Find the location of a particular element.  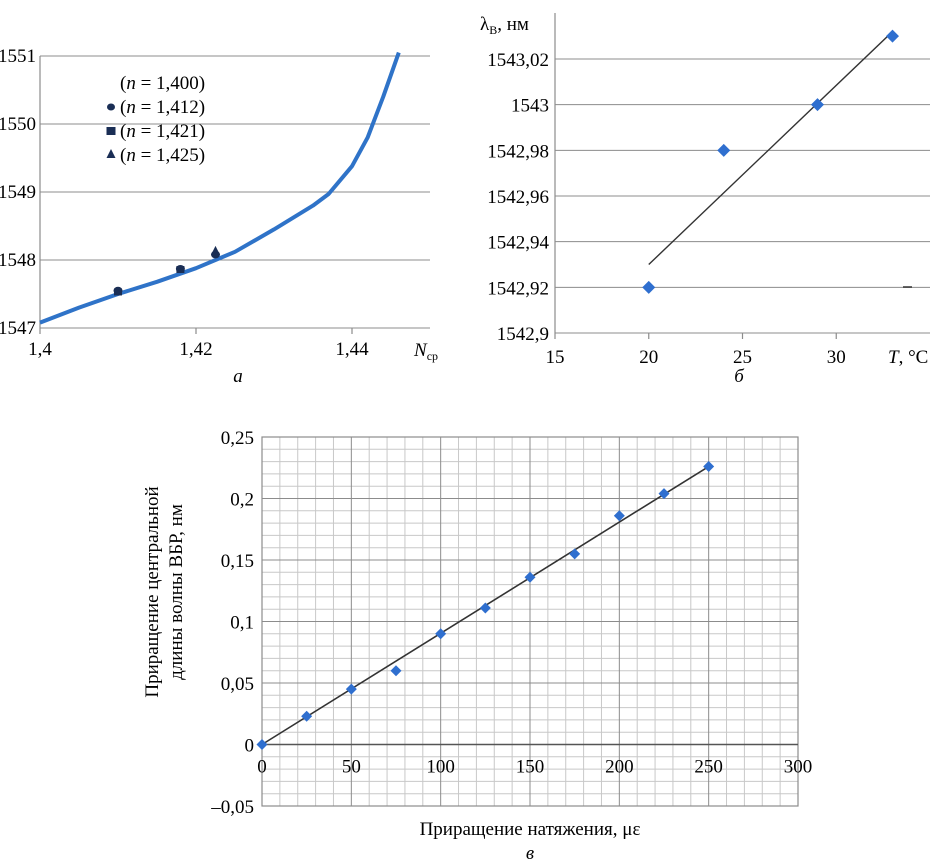

x-tick-label: 1,44 is located at coordinates (352, 349).